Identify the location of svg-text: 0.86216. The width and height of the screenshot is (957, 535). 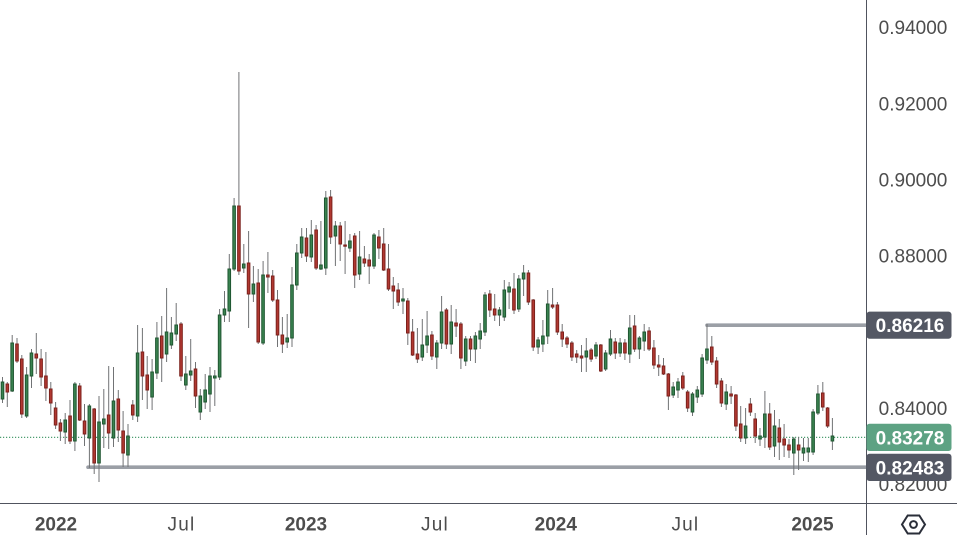
(910, 326).